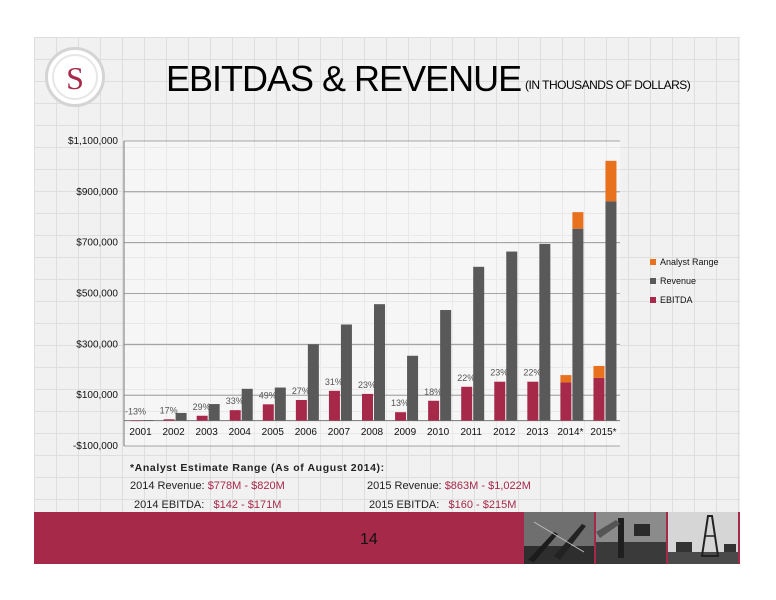 The image size is (776, 600). Describe the element at coordinates (273, 432) in the screenshot. I see `x-tick-label: 2005` at that location.